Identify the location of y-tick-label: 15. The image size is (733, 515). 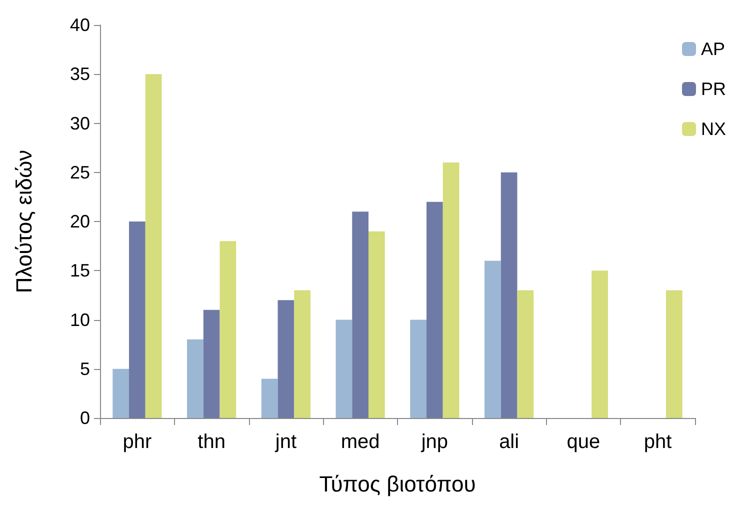
(80, 270).